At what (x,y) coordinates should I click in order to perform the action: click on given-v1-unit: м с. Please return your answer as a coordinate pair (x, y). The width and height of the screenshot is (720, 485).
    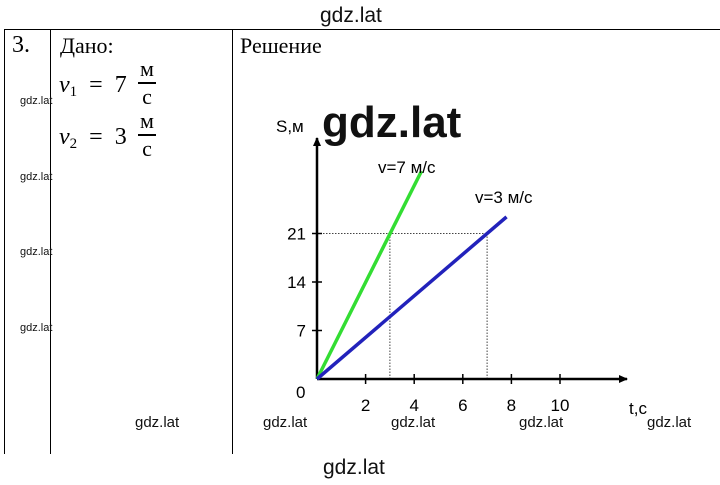
    Looking at the image, I should click on (147, 83).